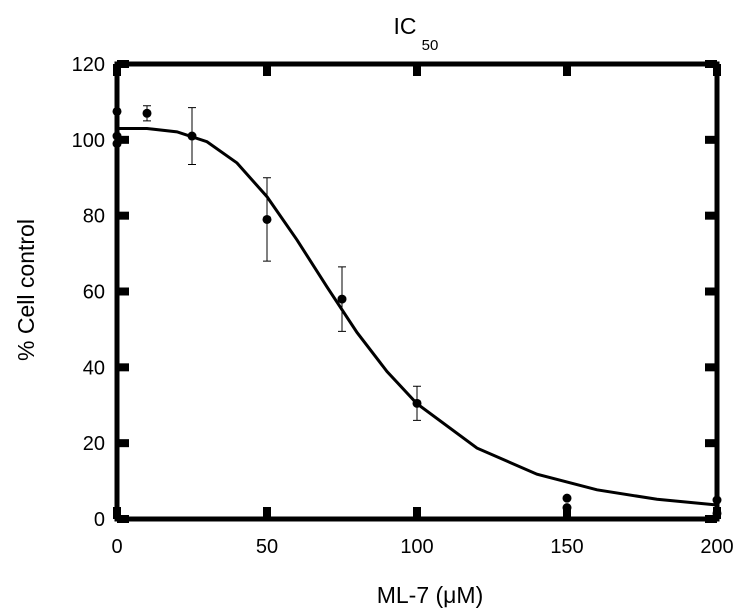  I want to click on y-tick-label: 100, so click(88, 141).